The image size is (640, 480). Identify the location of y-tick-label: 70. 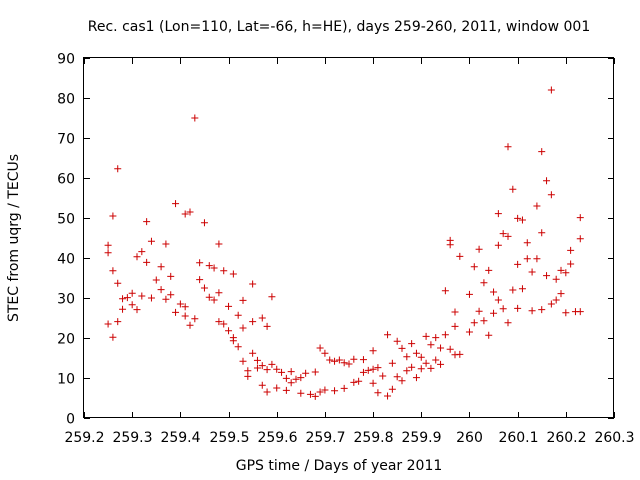
(66, 140).